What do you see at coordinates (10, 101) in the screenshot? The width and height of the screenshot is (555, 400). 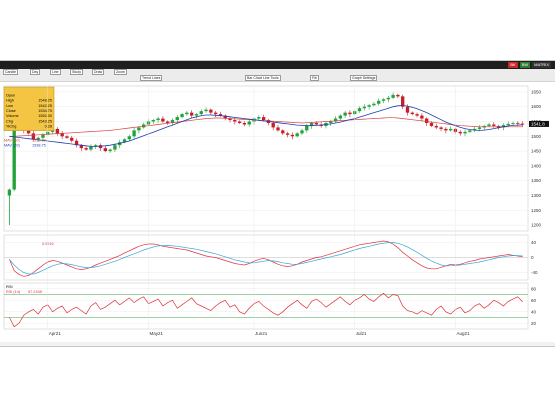 I see `info-box-label: High` at bounding box center [10, 101].